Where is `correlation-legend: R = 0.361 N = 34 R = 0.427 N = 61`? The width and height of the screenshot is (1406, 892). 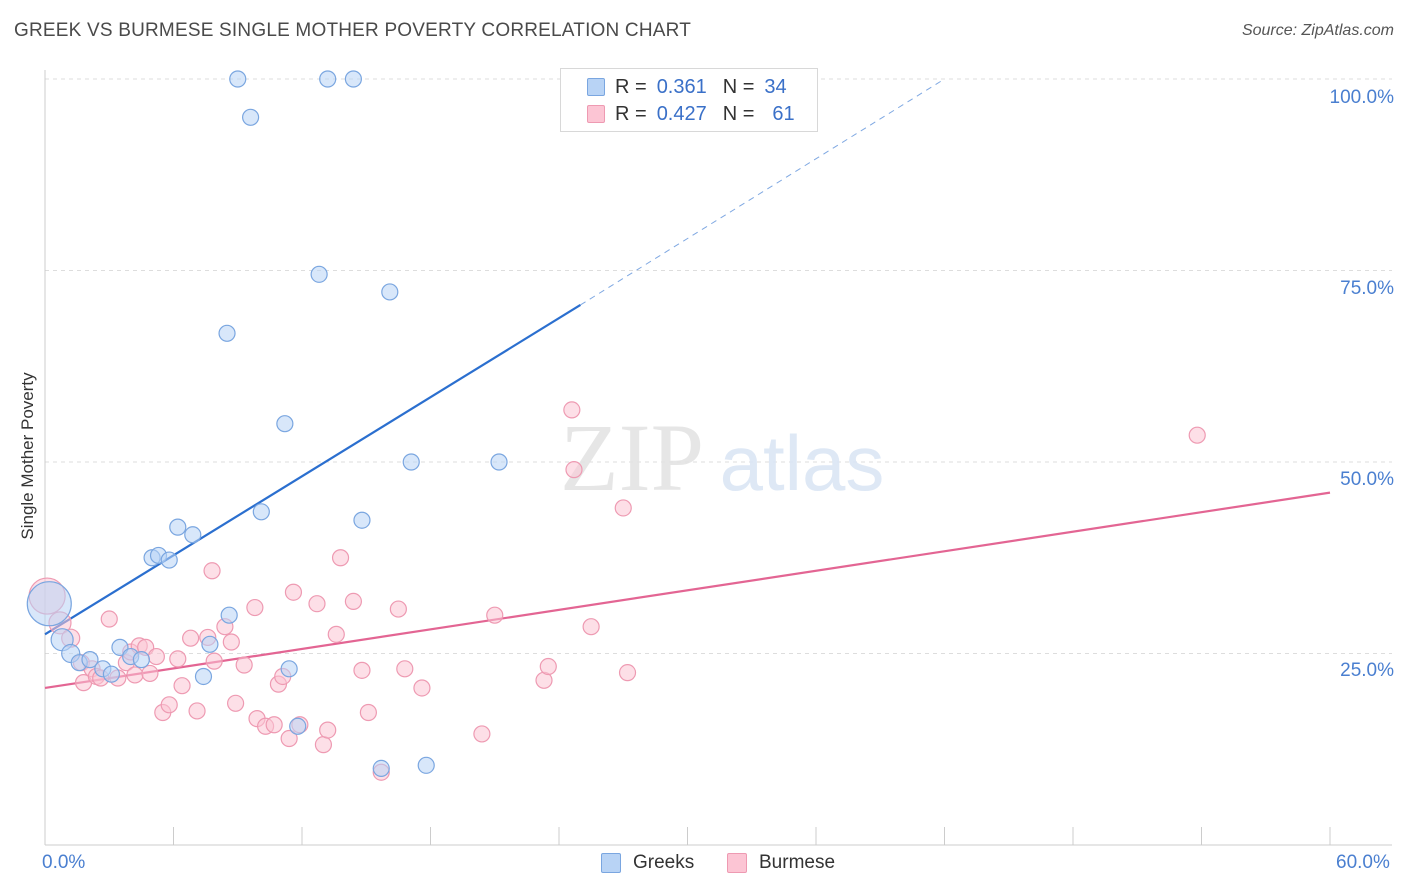
correlation-legend: R = 0.361 N = 34 R = 0.427 N = 61 is located at coordinates (689, 100).